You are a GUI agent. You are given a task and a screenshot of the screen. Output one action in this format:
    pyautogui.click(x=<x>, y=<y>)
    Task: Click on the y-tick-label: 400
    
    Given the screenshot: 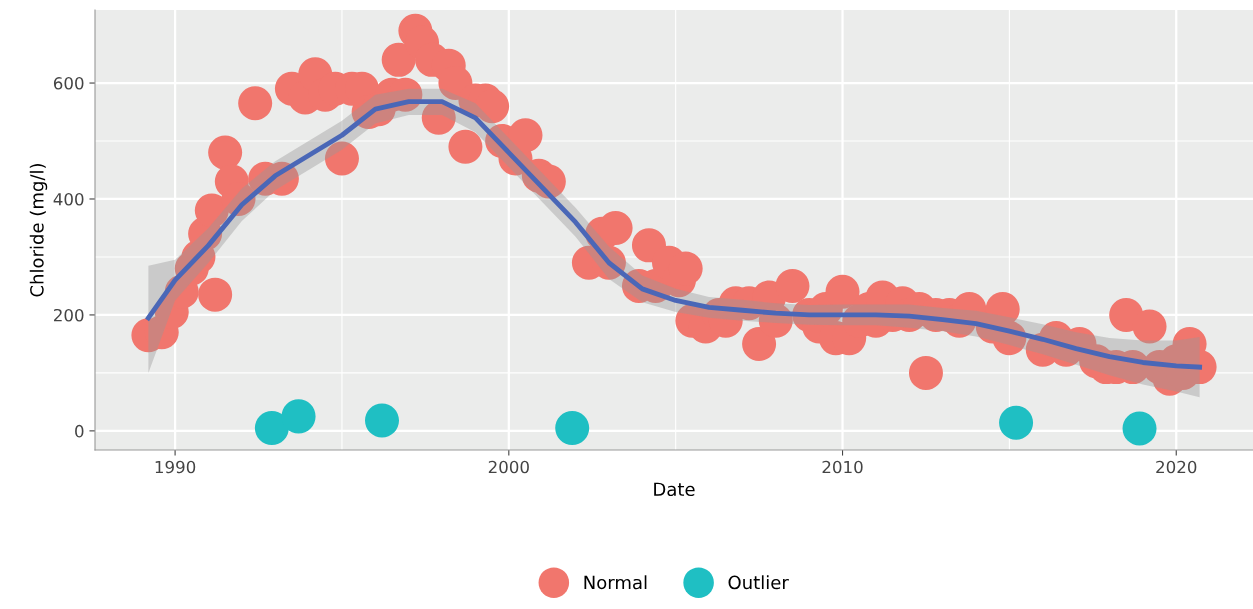 What is the action you would take?
    pyautogui.click(x=68, y=199)
    